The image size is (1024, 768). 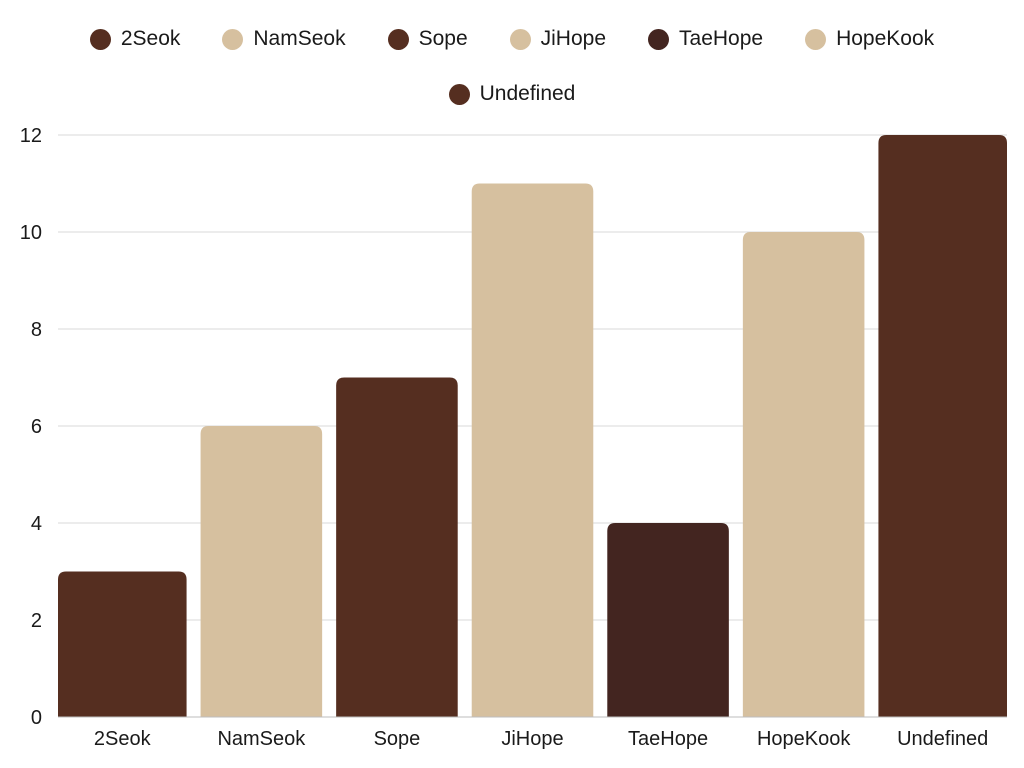 I want to click on legend-label: NamSeok, so click(x=299, y=38).